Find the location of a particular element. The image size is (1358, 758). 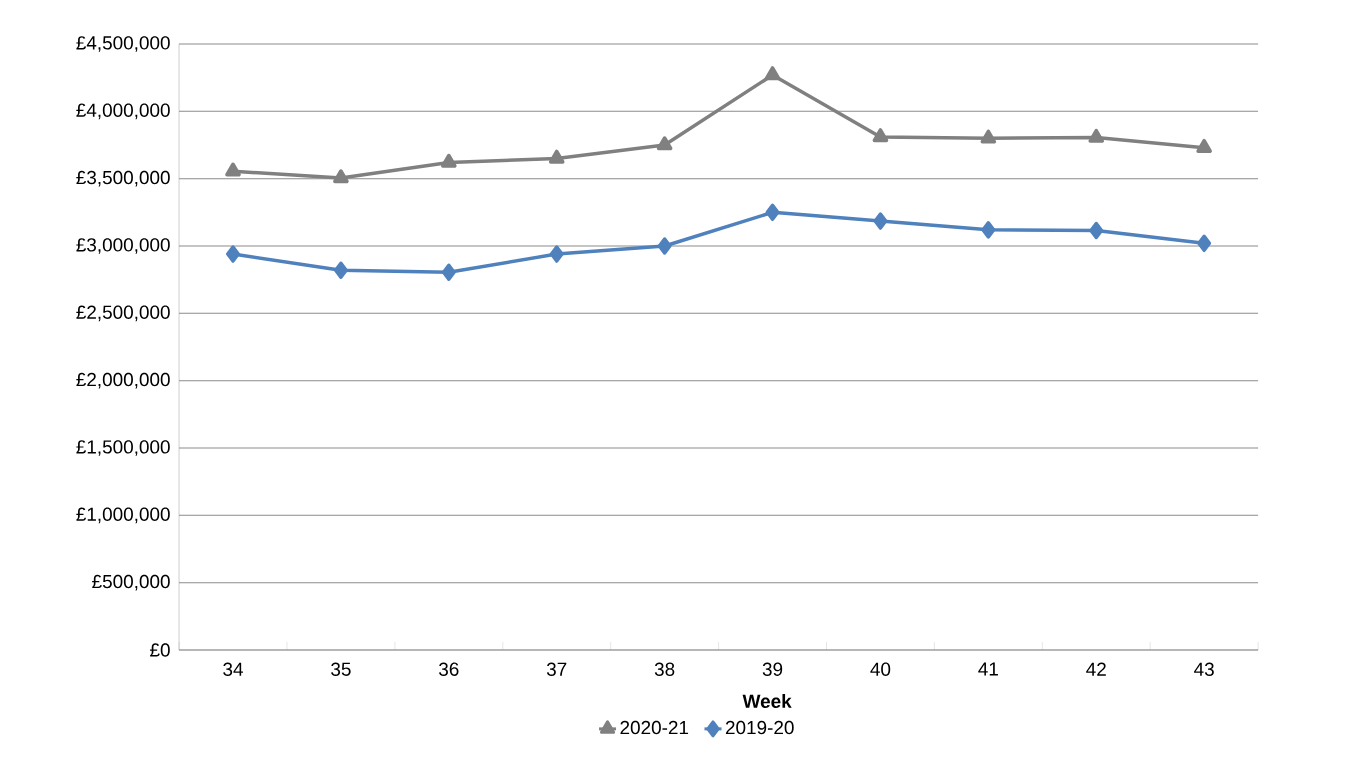

x-tick-label: 37 is located at coordinates (556, 669).